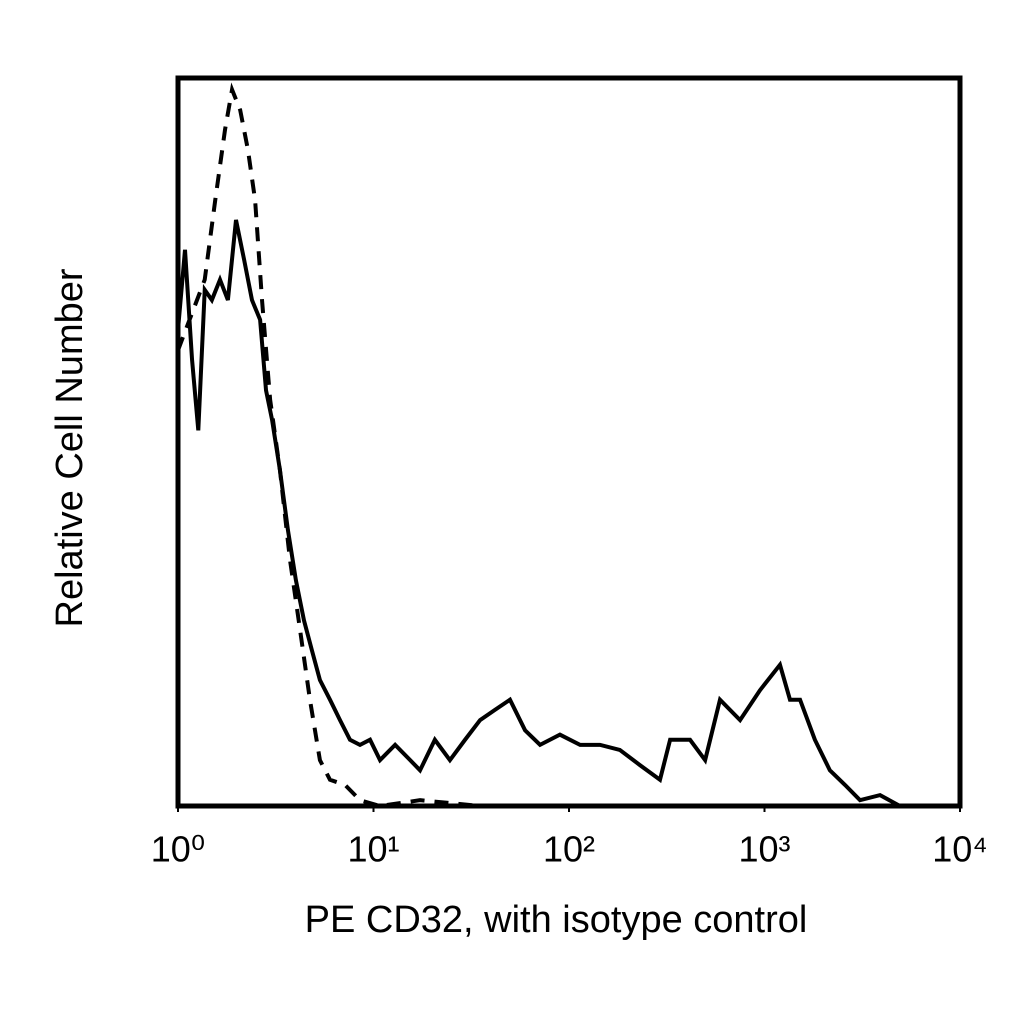 The image size is (1024, 1024). I want to click on x-tick-label: 10⁰, so click(178, 849).